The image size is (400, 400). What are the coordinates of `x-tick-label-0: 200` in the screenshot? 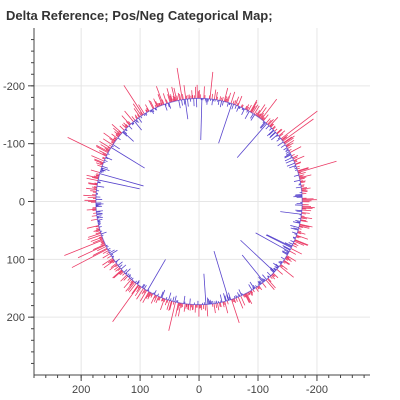 It's located at (81, 390).